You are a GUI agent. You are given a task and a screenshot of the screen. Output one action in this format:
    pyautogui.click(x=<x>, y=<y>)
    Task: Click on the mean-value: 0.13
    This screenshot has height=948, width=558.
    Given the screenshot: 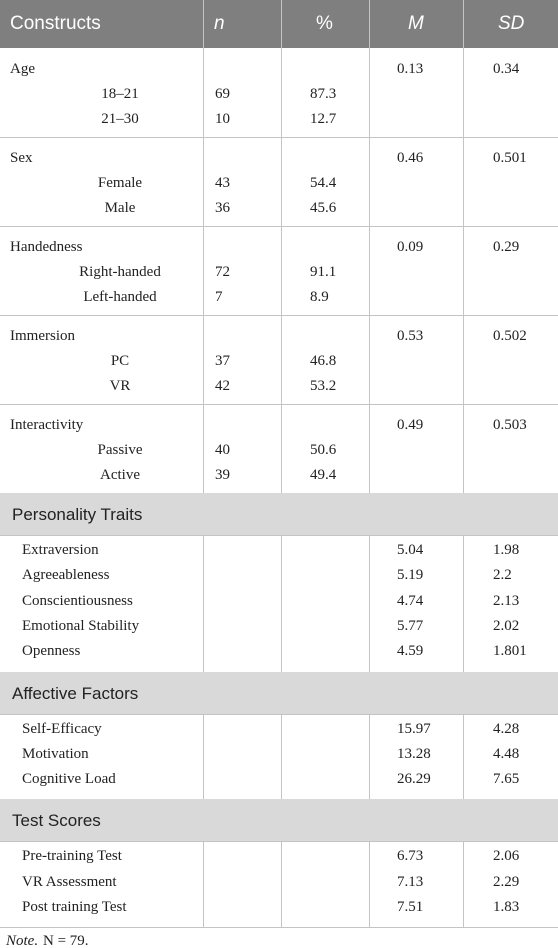 What is the action you would take?
    pyautogui.click(x=410, y=69)
    